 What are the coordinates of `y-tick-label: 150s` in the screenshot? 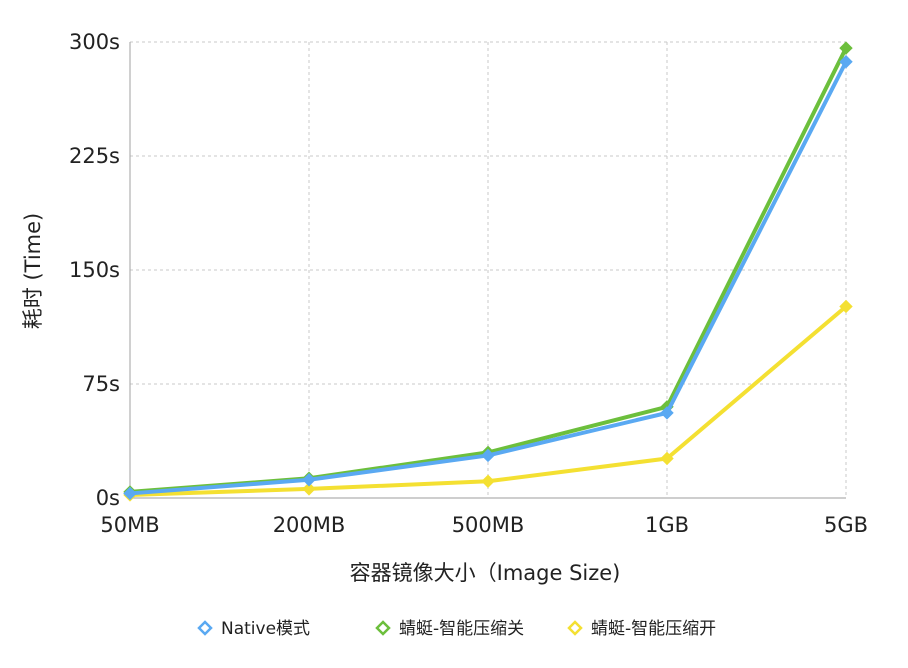 It's located at (94, 270).